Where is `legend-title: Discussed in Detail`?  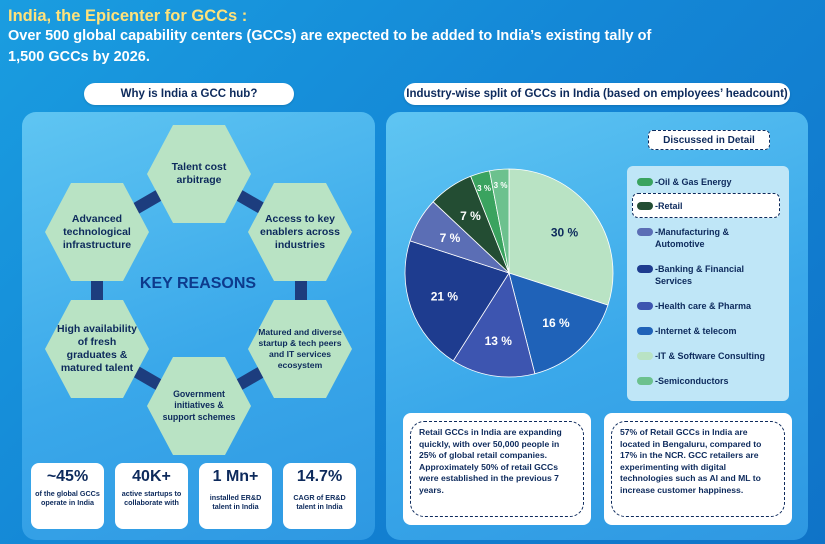
legend-title: Discussed in Detail is located at coordinates (709, 140).